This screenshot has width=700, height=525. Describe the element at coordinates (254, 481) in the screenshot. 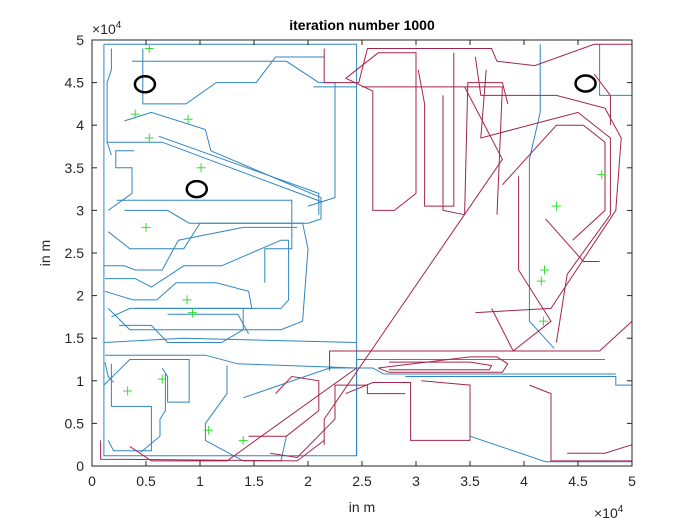

I see `x-tick-label-3: 1.5` at that location.